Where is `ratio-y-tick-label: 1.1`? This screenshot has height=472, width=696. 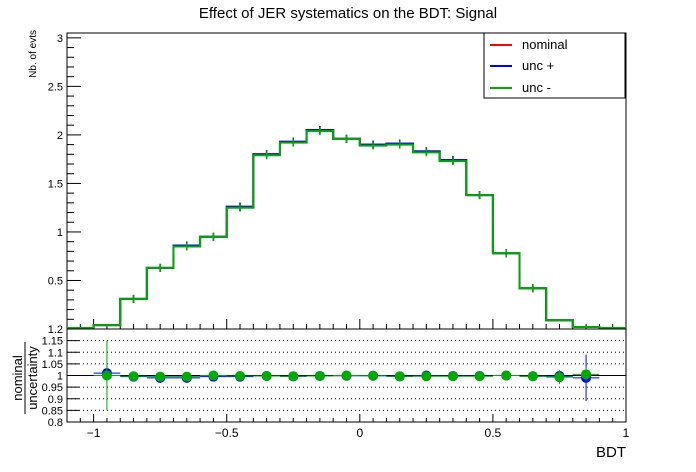
ratio-y-tick-label: 1.1 is located at coordinates (55, 353).